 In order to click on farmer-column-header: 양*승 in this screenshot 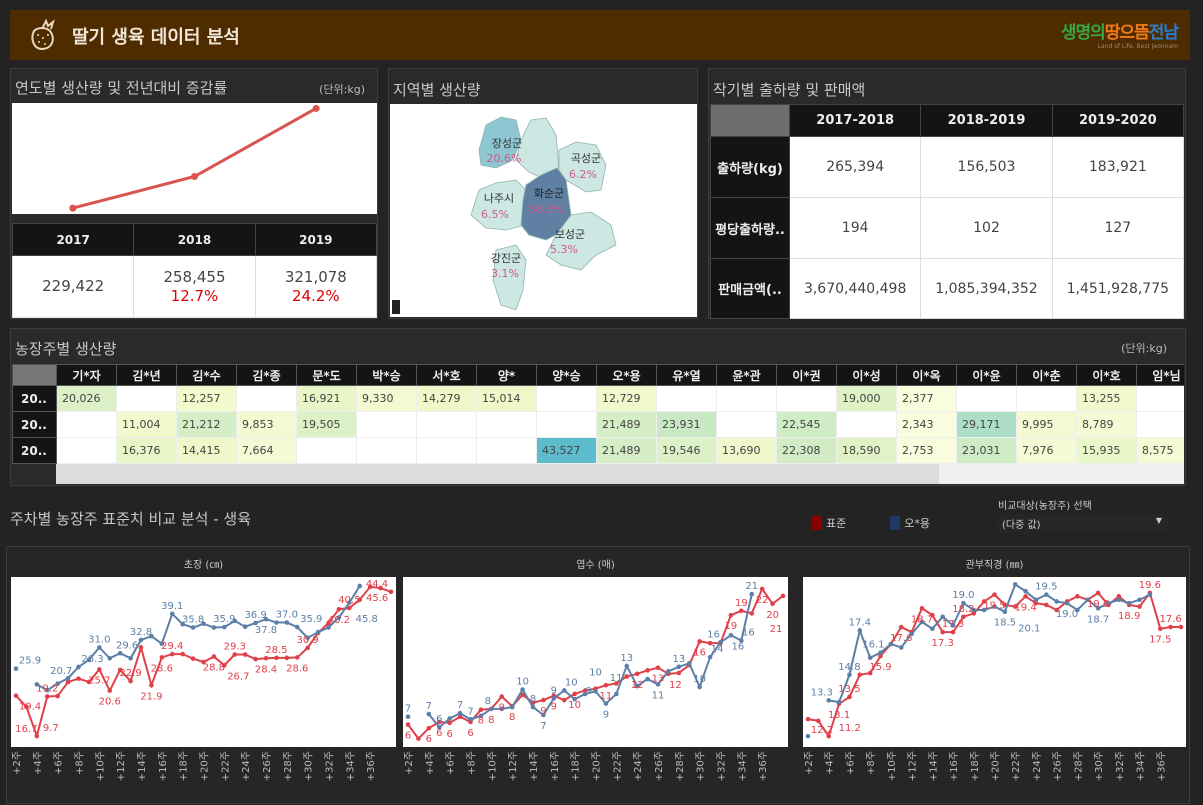, I will do `click(566, 375)`.